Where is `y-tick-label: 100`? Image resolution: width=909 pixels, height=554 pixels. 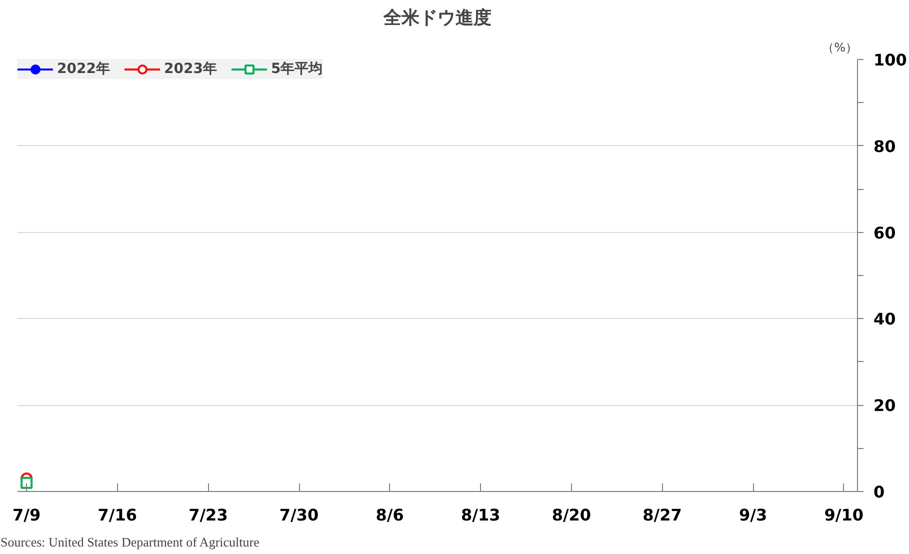 y-tick-label: 100 is located at coordinates (890, 60).